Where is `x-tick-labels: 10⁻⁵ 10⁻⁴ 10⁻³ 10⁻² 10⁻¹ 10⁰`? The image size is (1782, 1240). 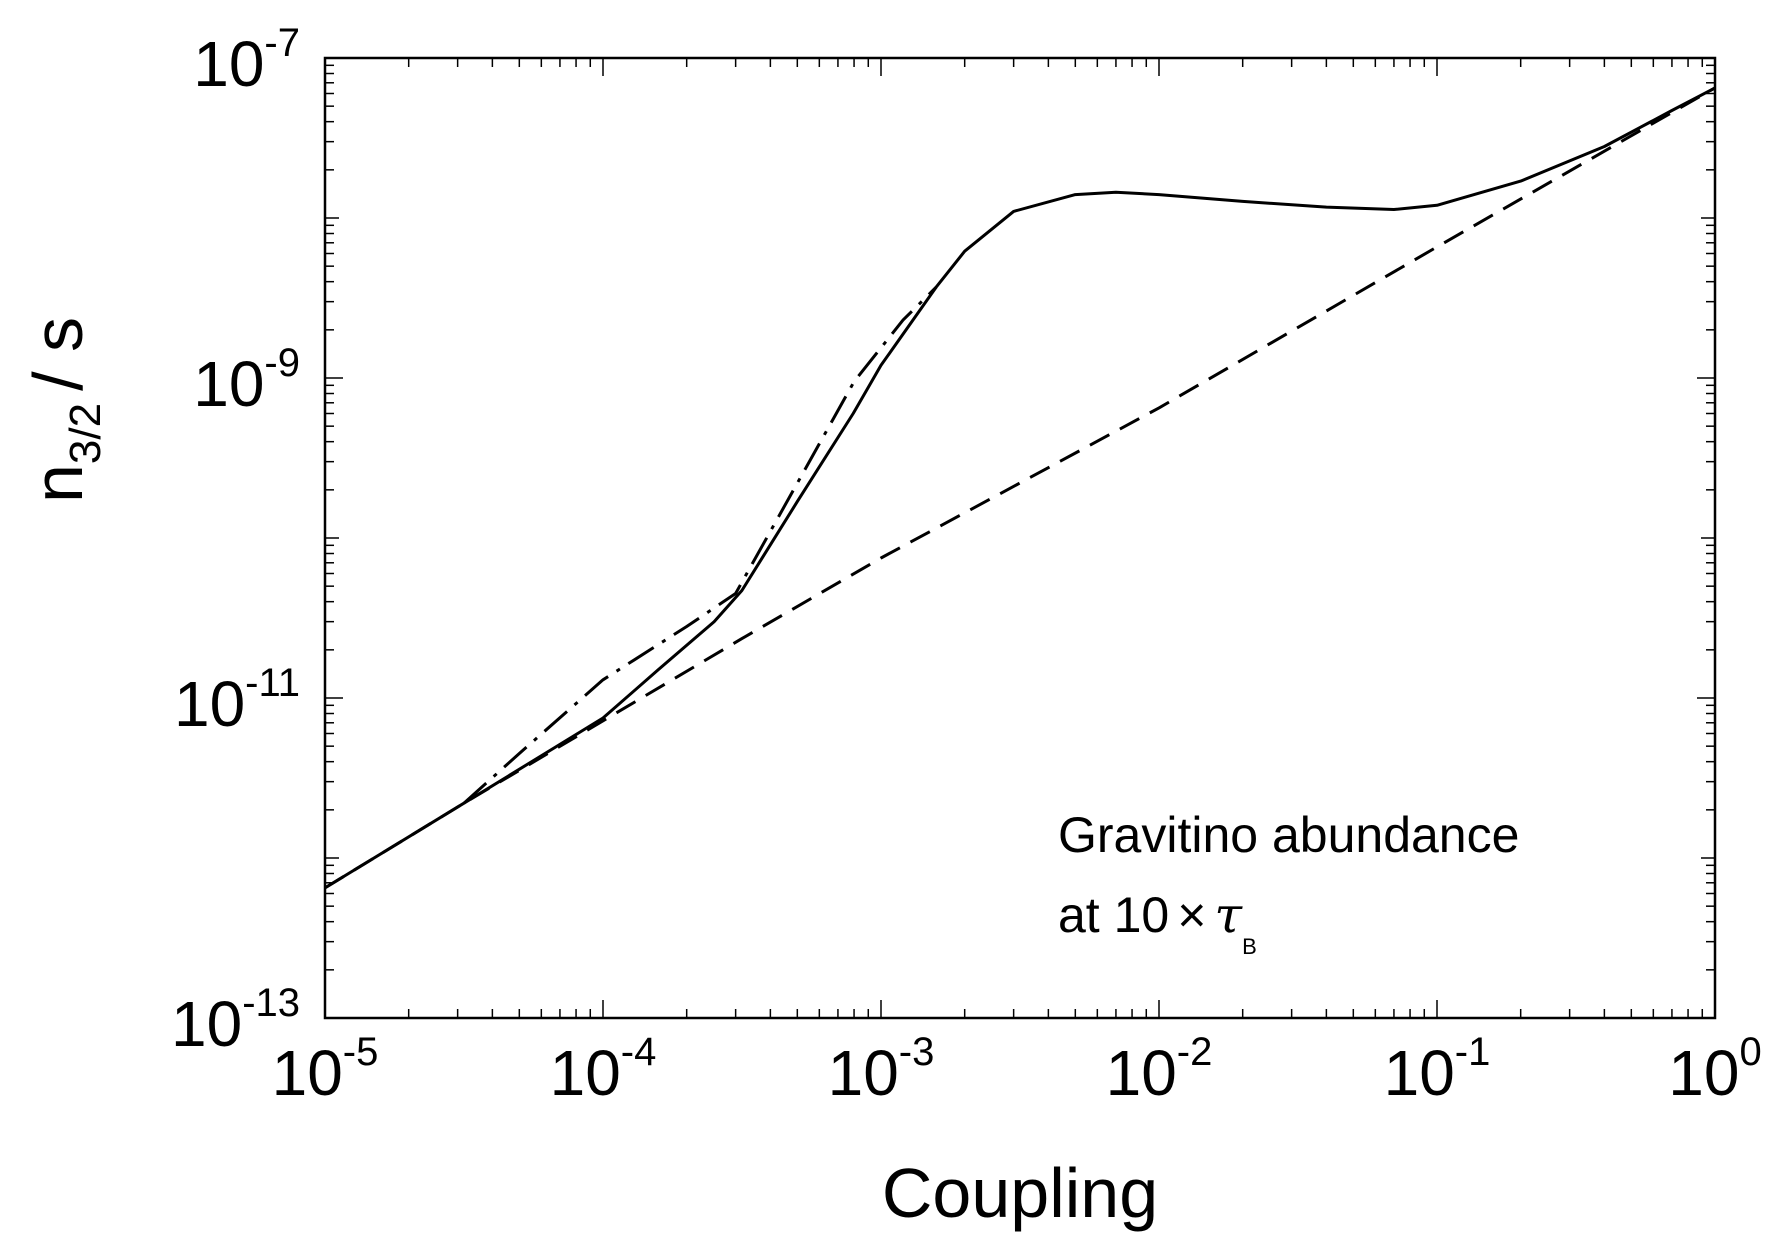 x-tick-labels: 10⁻⁵ 10⁻⁴ 10⁻³ 10⁻² 10⁻¹ 10⁰ is located at coordinates (1017, 1069).